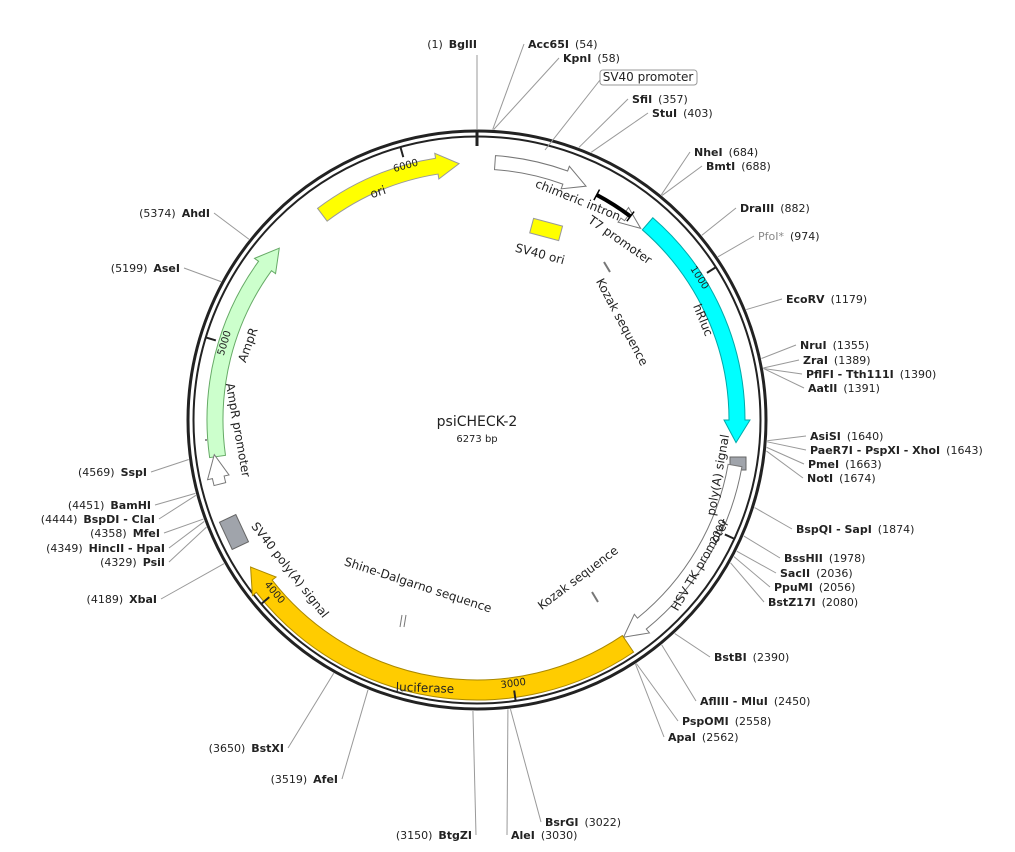 Image resolution: width=1015 pixels, height=852 pixels. I want to click on site-name: BspDI - ClaI, so click(119, 519).